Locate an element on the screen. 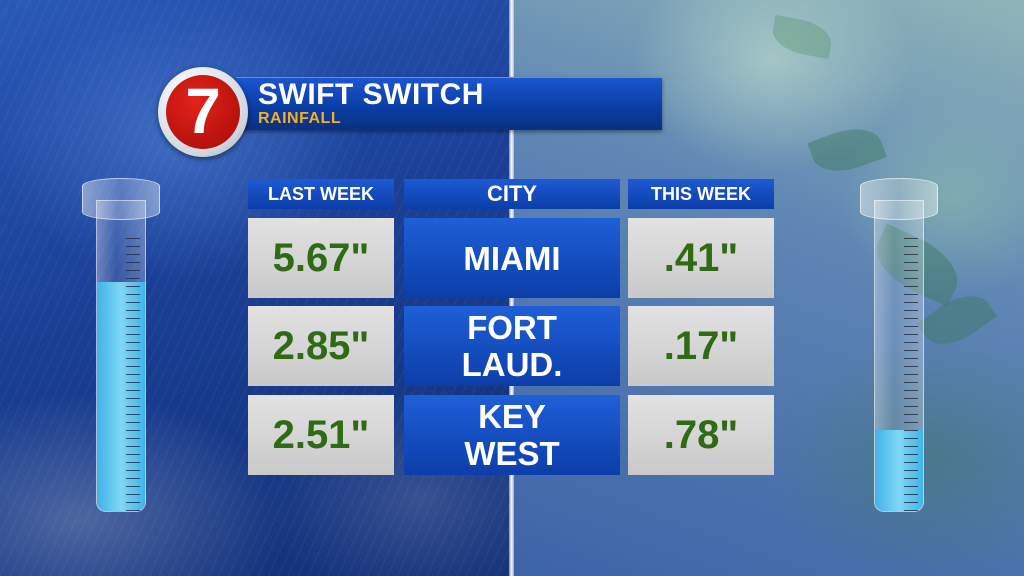 The width and height of the screenshot is (1024, 576). last-week-value: 2.51" is located at coordinates (321, 435).